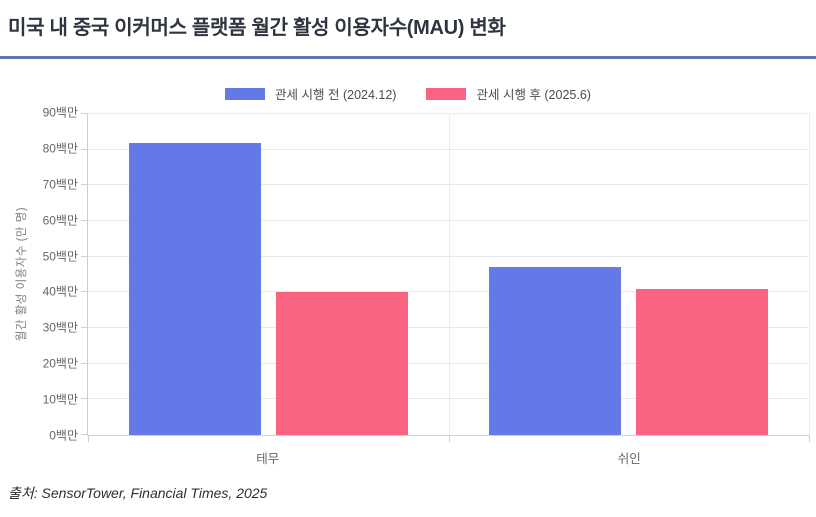  What do you see at coordinates (257, 28) in the screenshot?
I see `chart-title: 미국 내 중국 이커머스 플랫폼 월간 활성 이용자수(MAU) 변화` at bounding box center [257, 28].